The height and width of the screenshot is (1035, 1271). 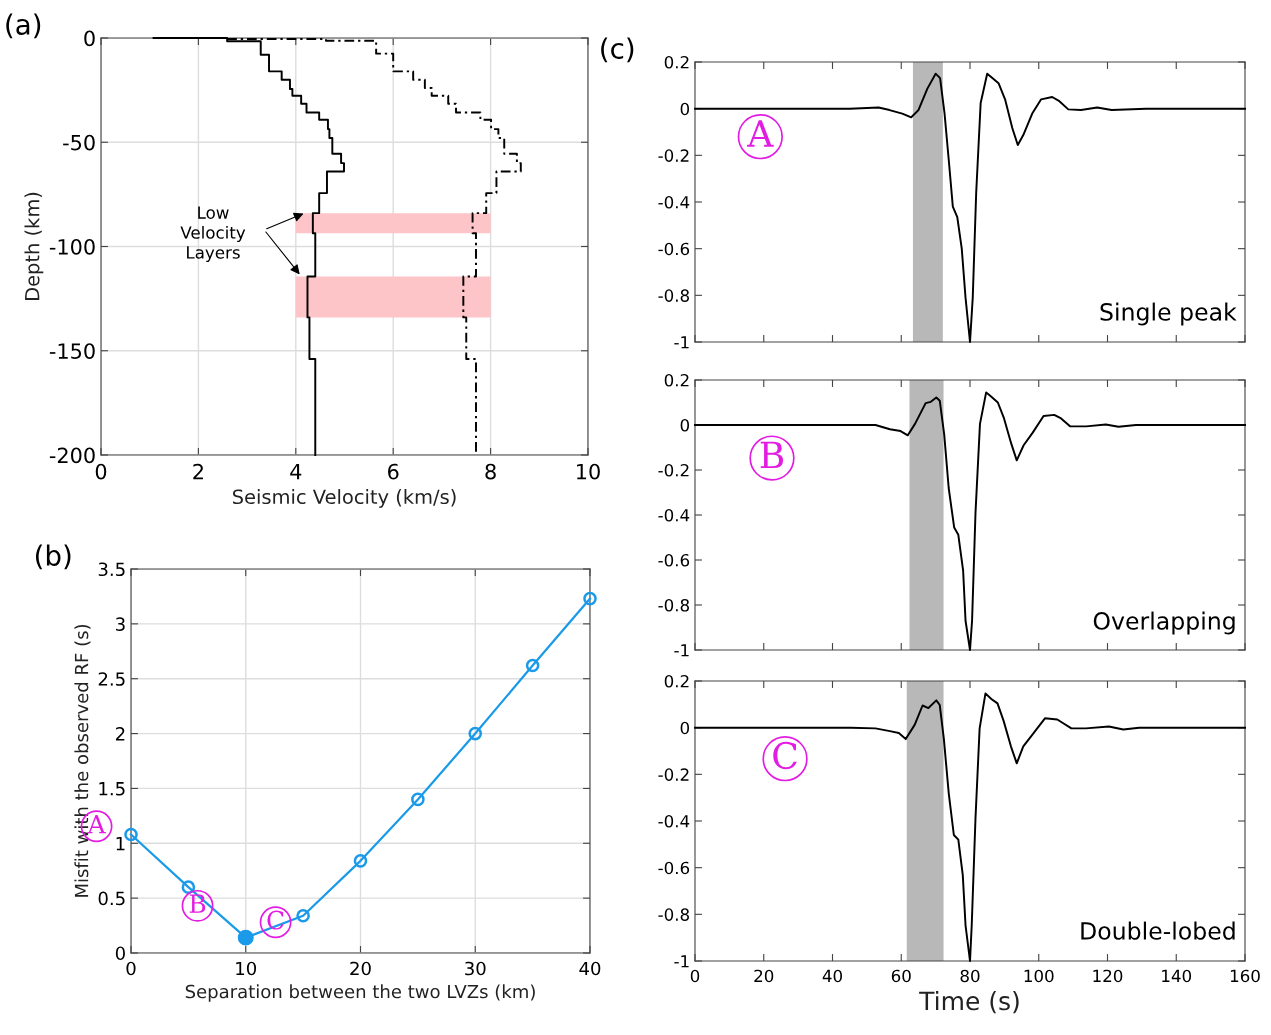 I want to click on x-axis-title: Time (s), so click(x=969, y=1002).